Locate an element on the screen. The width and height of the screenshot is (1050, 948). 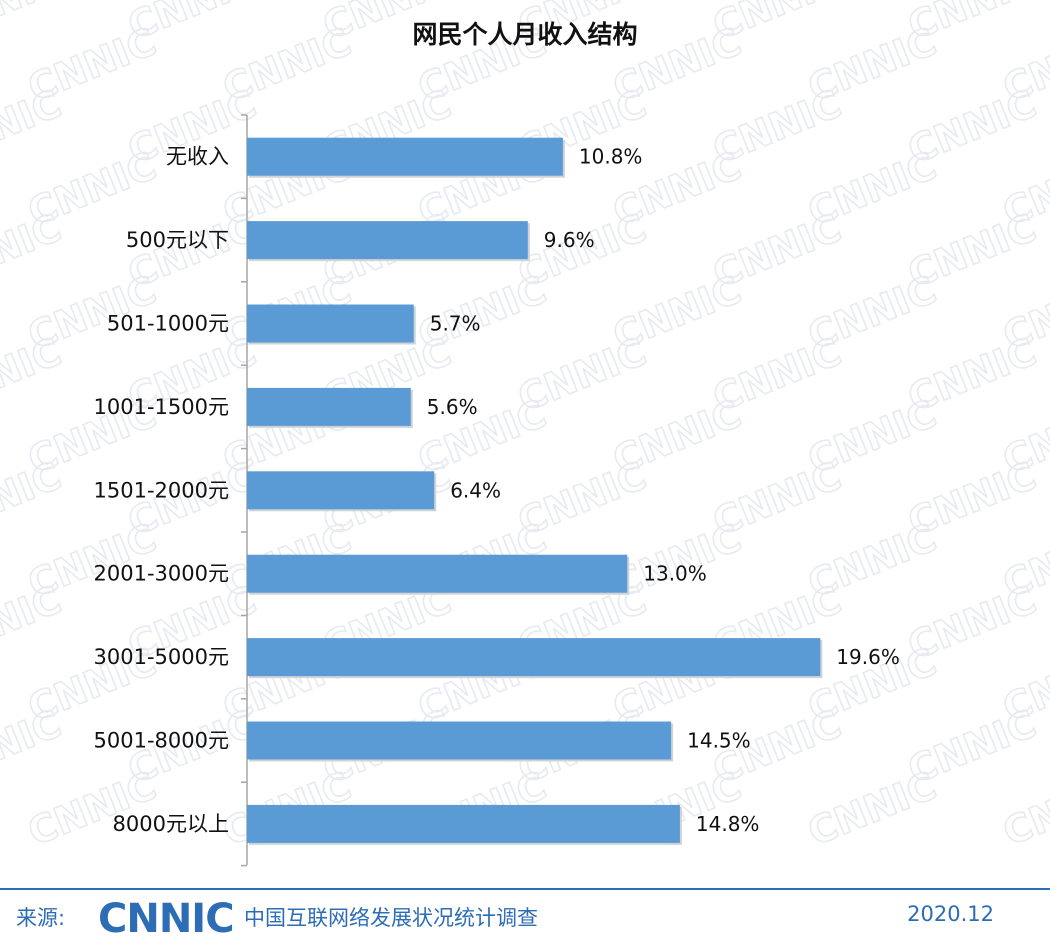
data-label: 9.6% is located at coordinates (569, 240).